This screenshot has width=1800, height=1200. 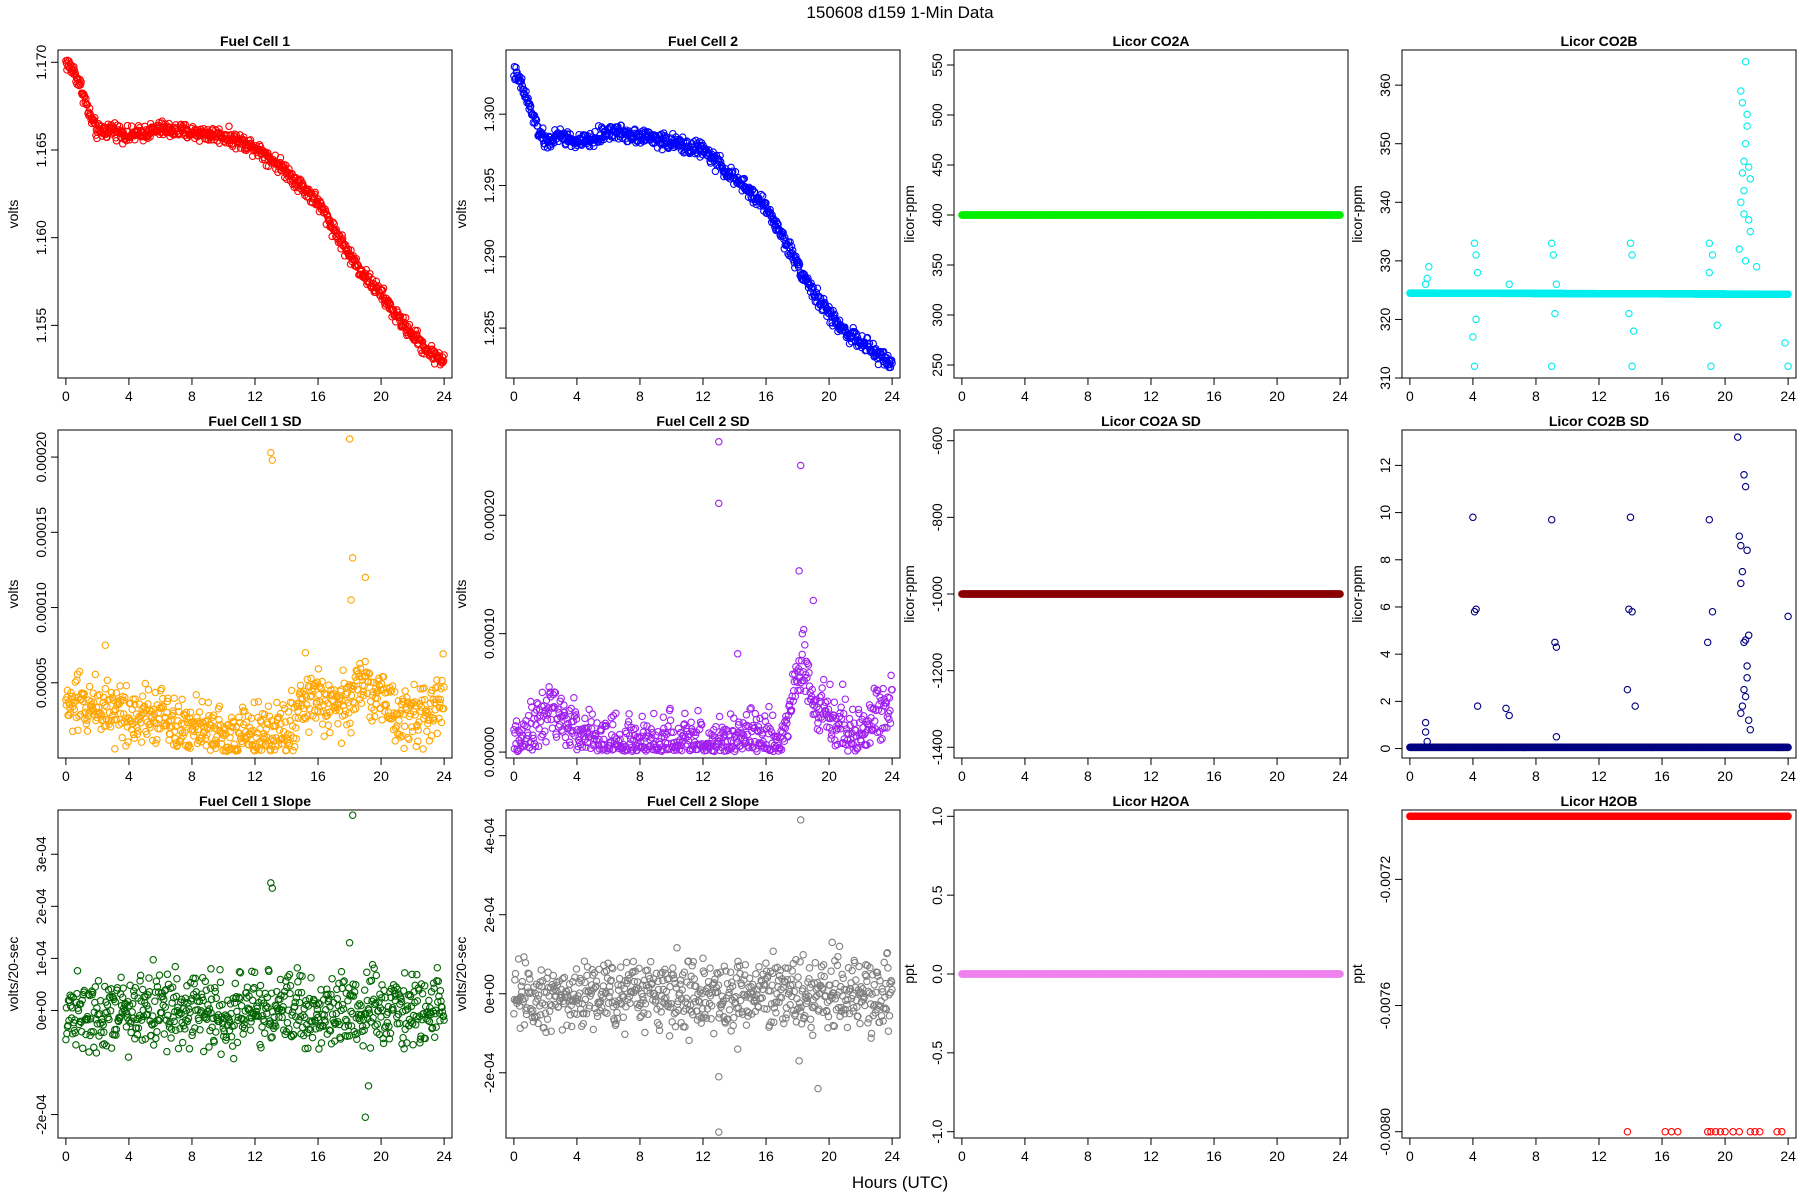 What do you see at coordinates (703, 41) in the screenshot?
I see `panel-title: Fuel Cell 2` at bounding box center [703, 41].